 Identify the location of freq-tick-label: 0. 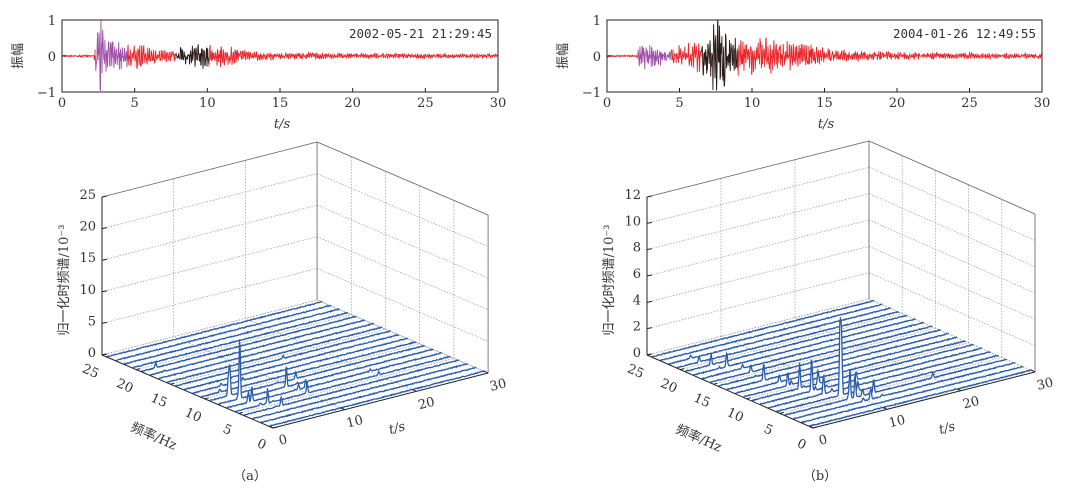
(802, 444).